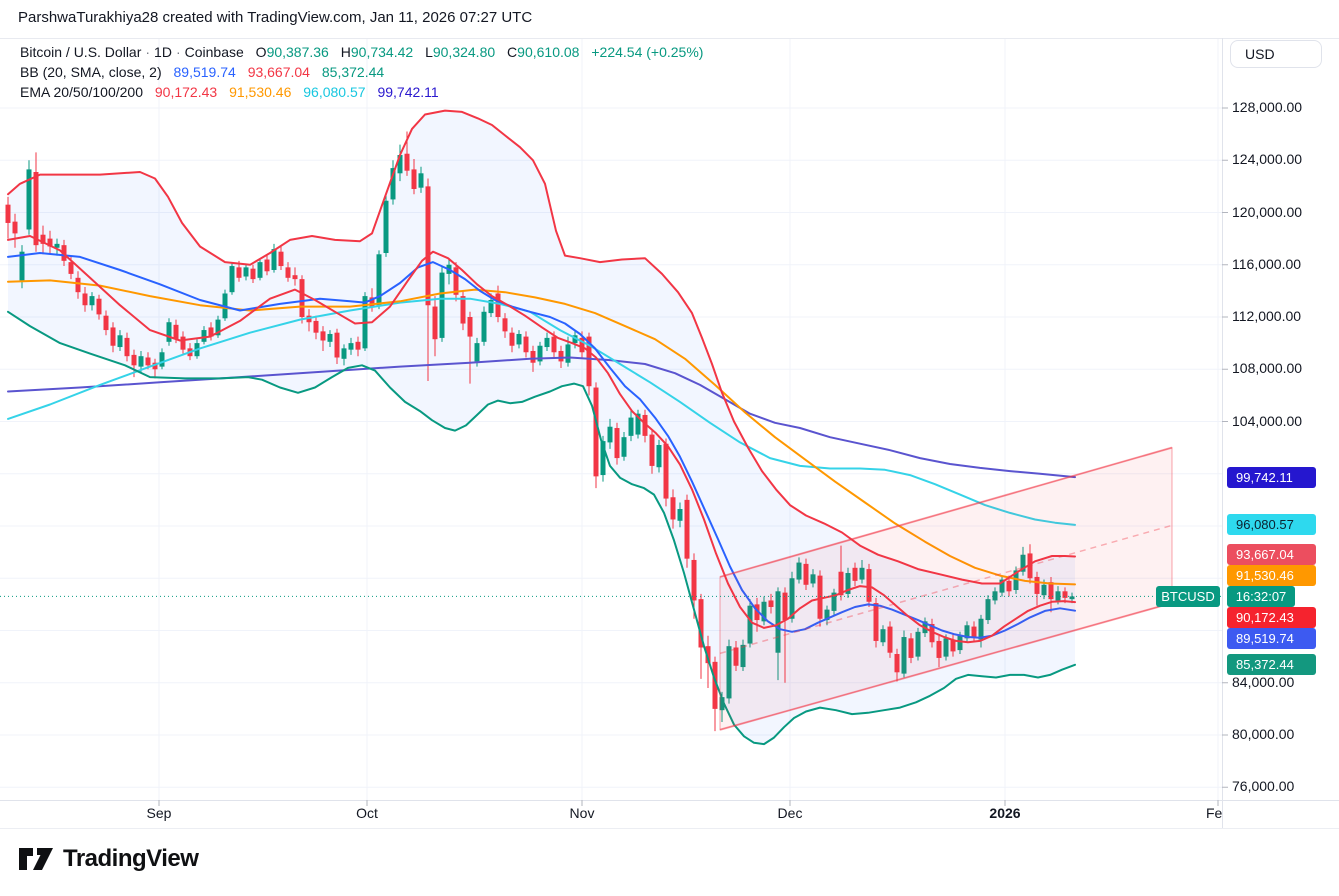  What do you see at coordinates (81, 52) in the screenshot?
I see `symbol-name: Bitcoin / U.S. Dollar` at bounding box center [81, 52].